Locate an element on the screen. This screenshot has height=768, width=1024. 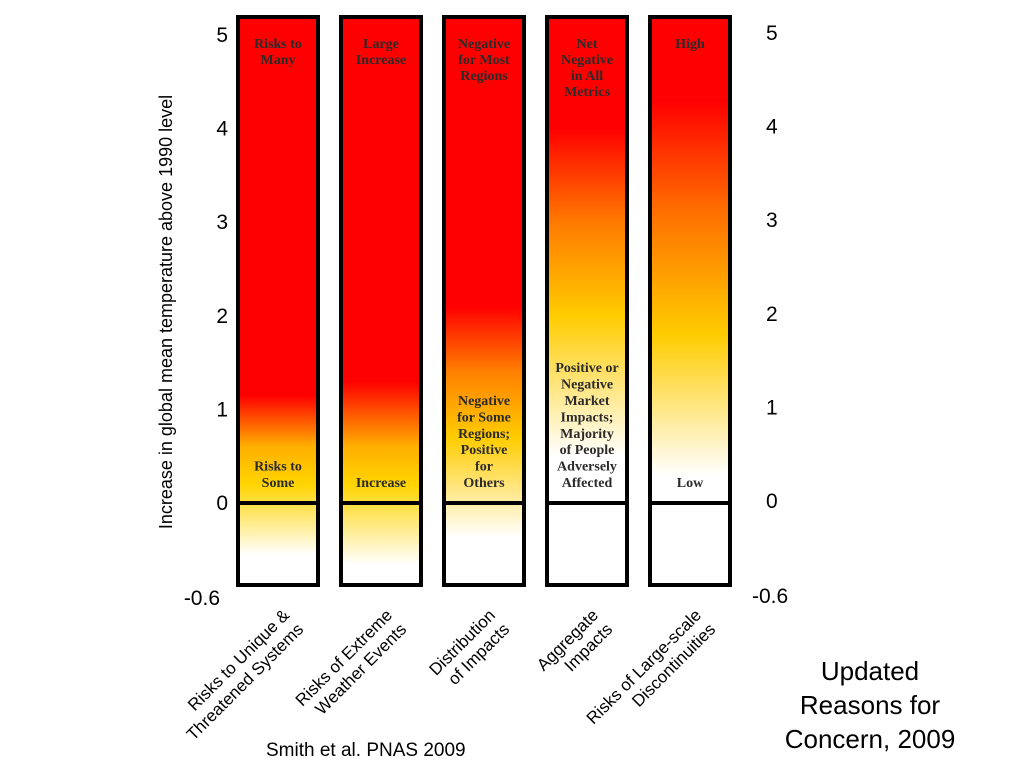
category-label-1: Risks to Unique &Threatened Systems is located at coordinates (245, 674).